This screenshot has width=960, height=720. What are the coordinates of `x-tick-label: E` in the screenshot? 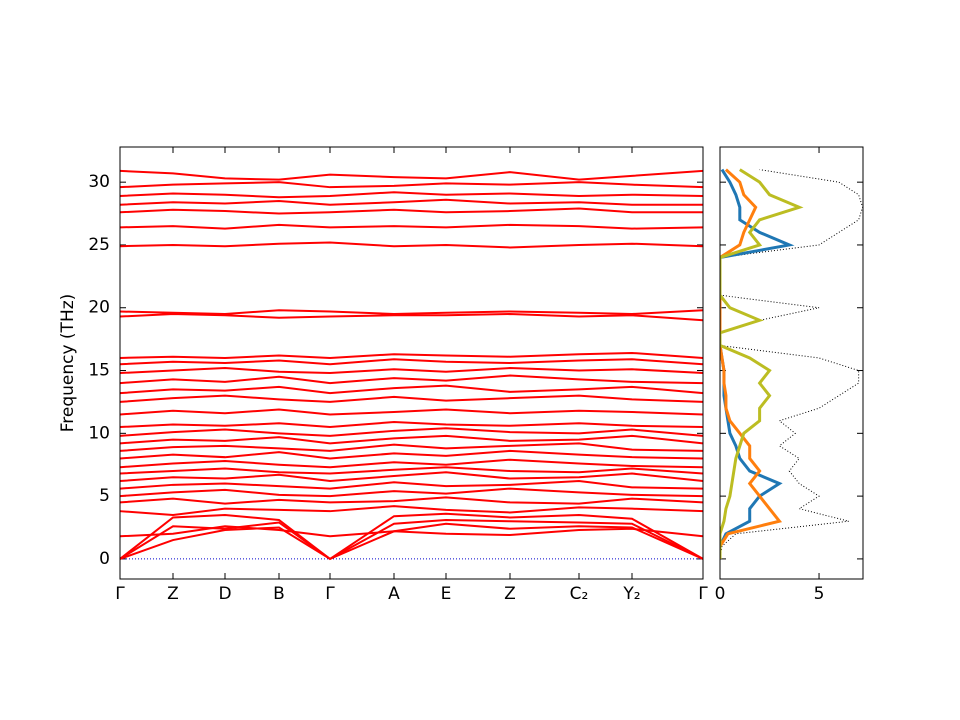 It's located at (446, 594).